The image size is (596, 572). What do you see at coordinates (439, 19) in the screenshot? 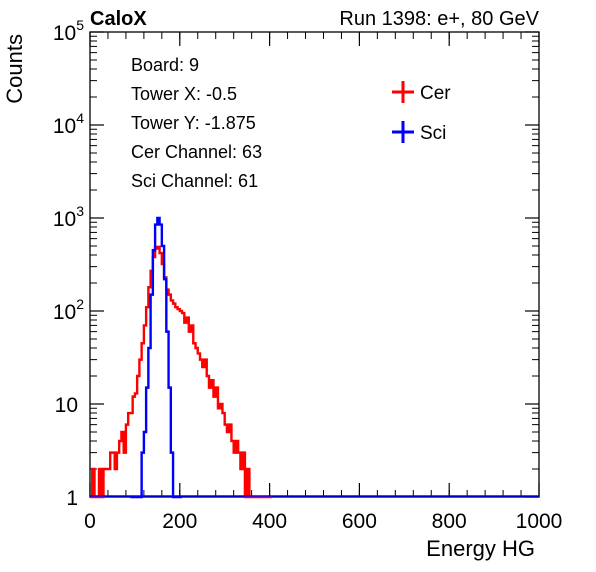
I see `run-label: Run 1398: e+, 80 GeV` at bounding box center [439, 19].